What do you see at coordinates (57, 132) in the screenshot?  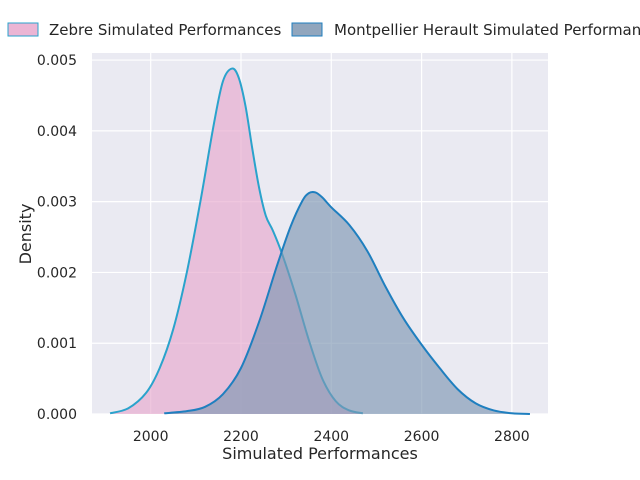 I see `y-tick-label: 0.004` at bounding box center [57, 132].